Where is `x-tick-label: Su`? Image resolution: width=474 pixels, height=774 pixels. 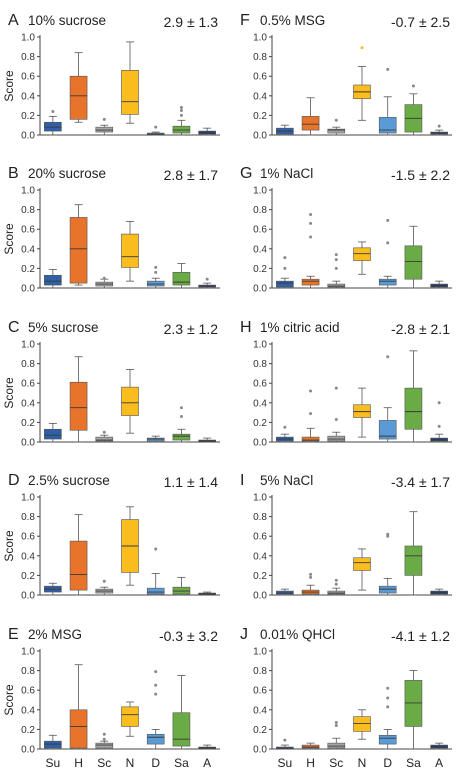
x-tick-label: Su is located at coordinates (285, 763).